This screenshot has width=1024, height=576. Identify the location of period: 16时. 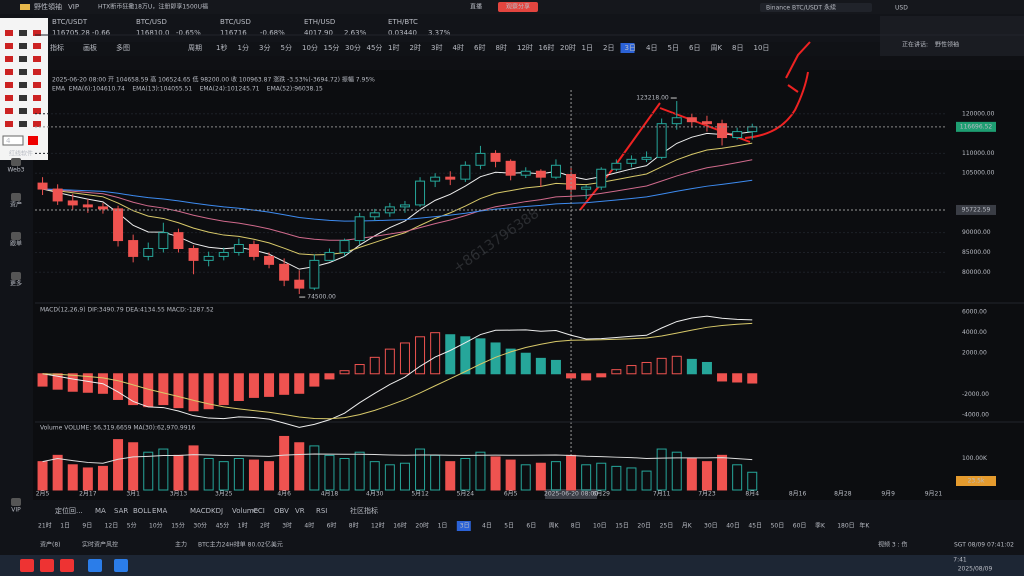
(547, 47).